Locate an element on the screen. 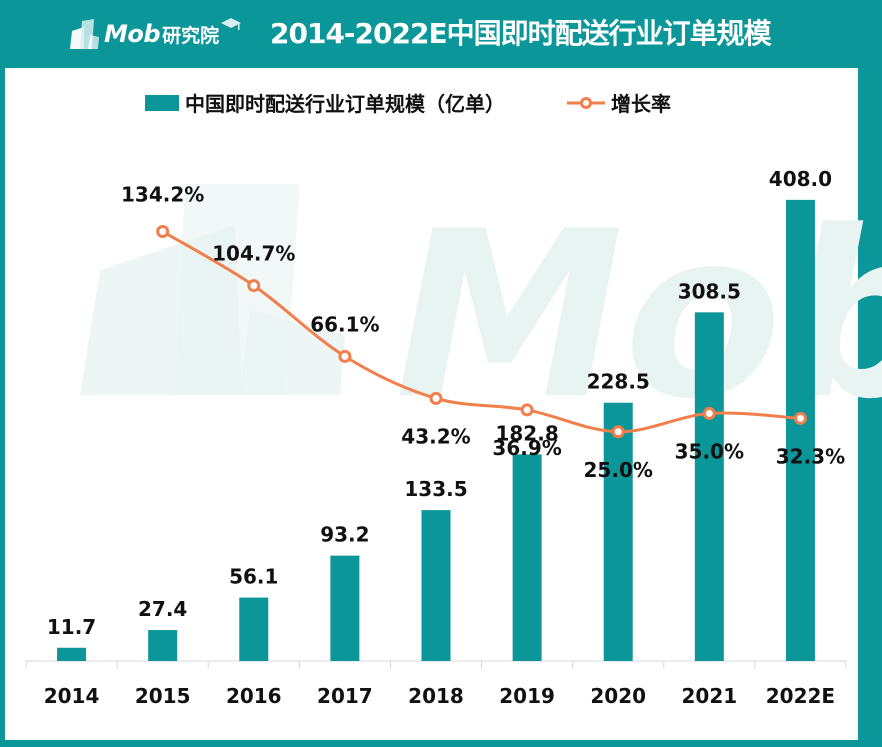 This screenshot has height=747, width=882. bar-value-label: 93.2 is located at coordinates (344, 535).